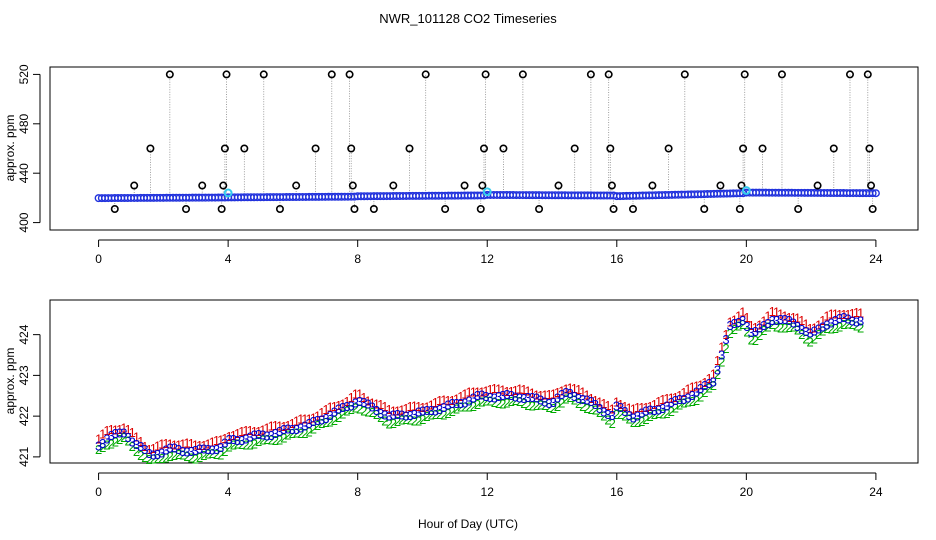 The height and width of the screenshot is (540, 936). I want to click on bottom-x-tick-label: 24, so click(876, 492).